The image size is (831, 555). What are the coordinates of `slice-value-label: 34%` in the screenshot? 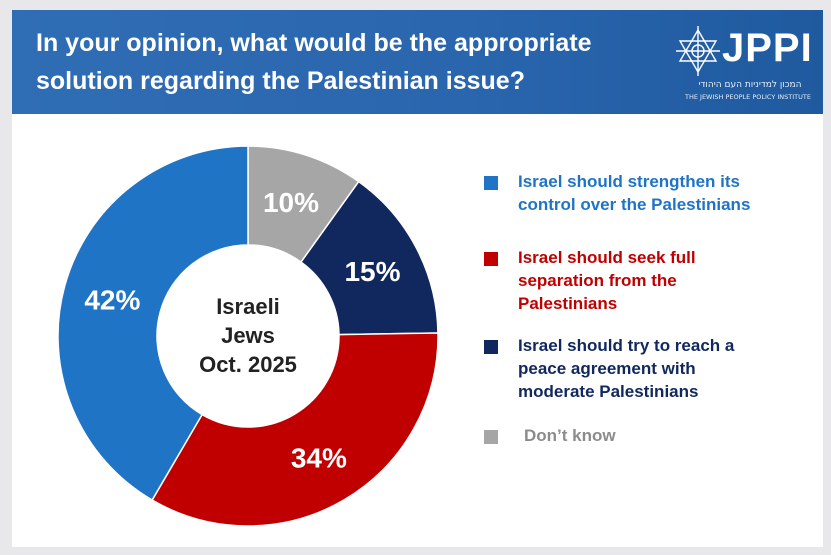 It's located at (319, 457).